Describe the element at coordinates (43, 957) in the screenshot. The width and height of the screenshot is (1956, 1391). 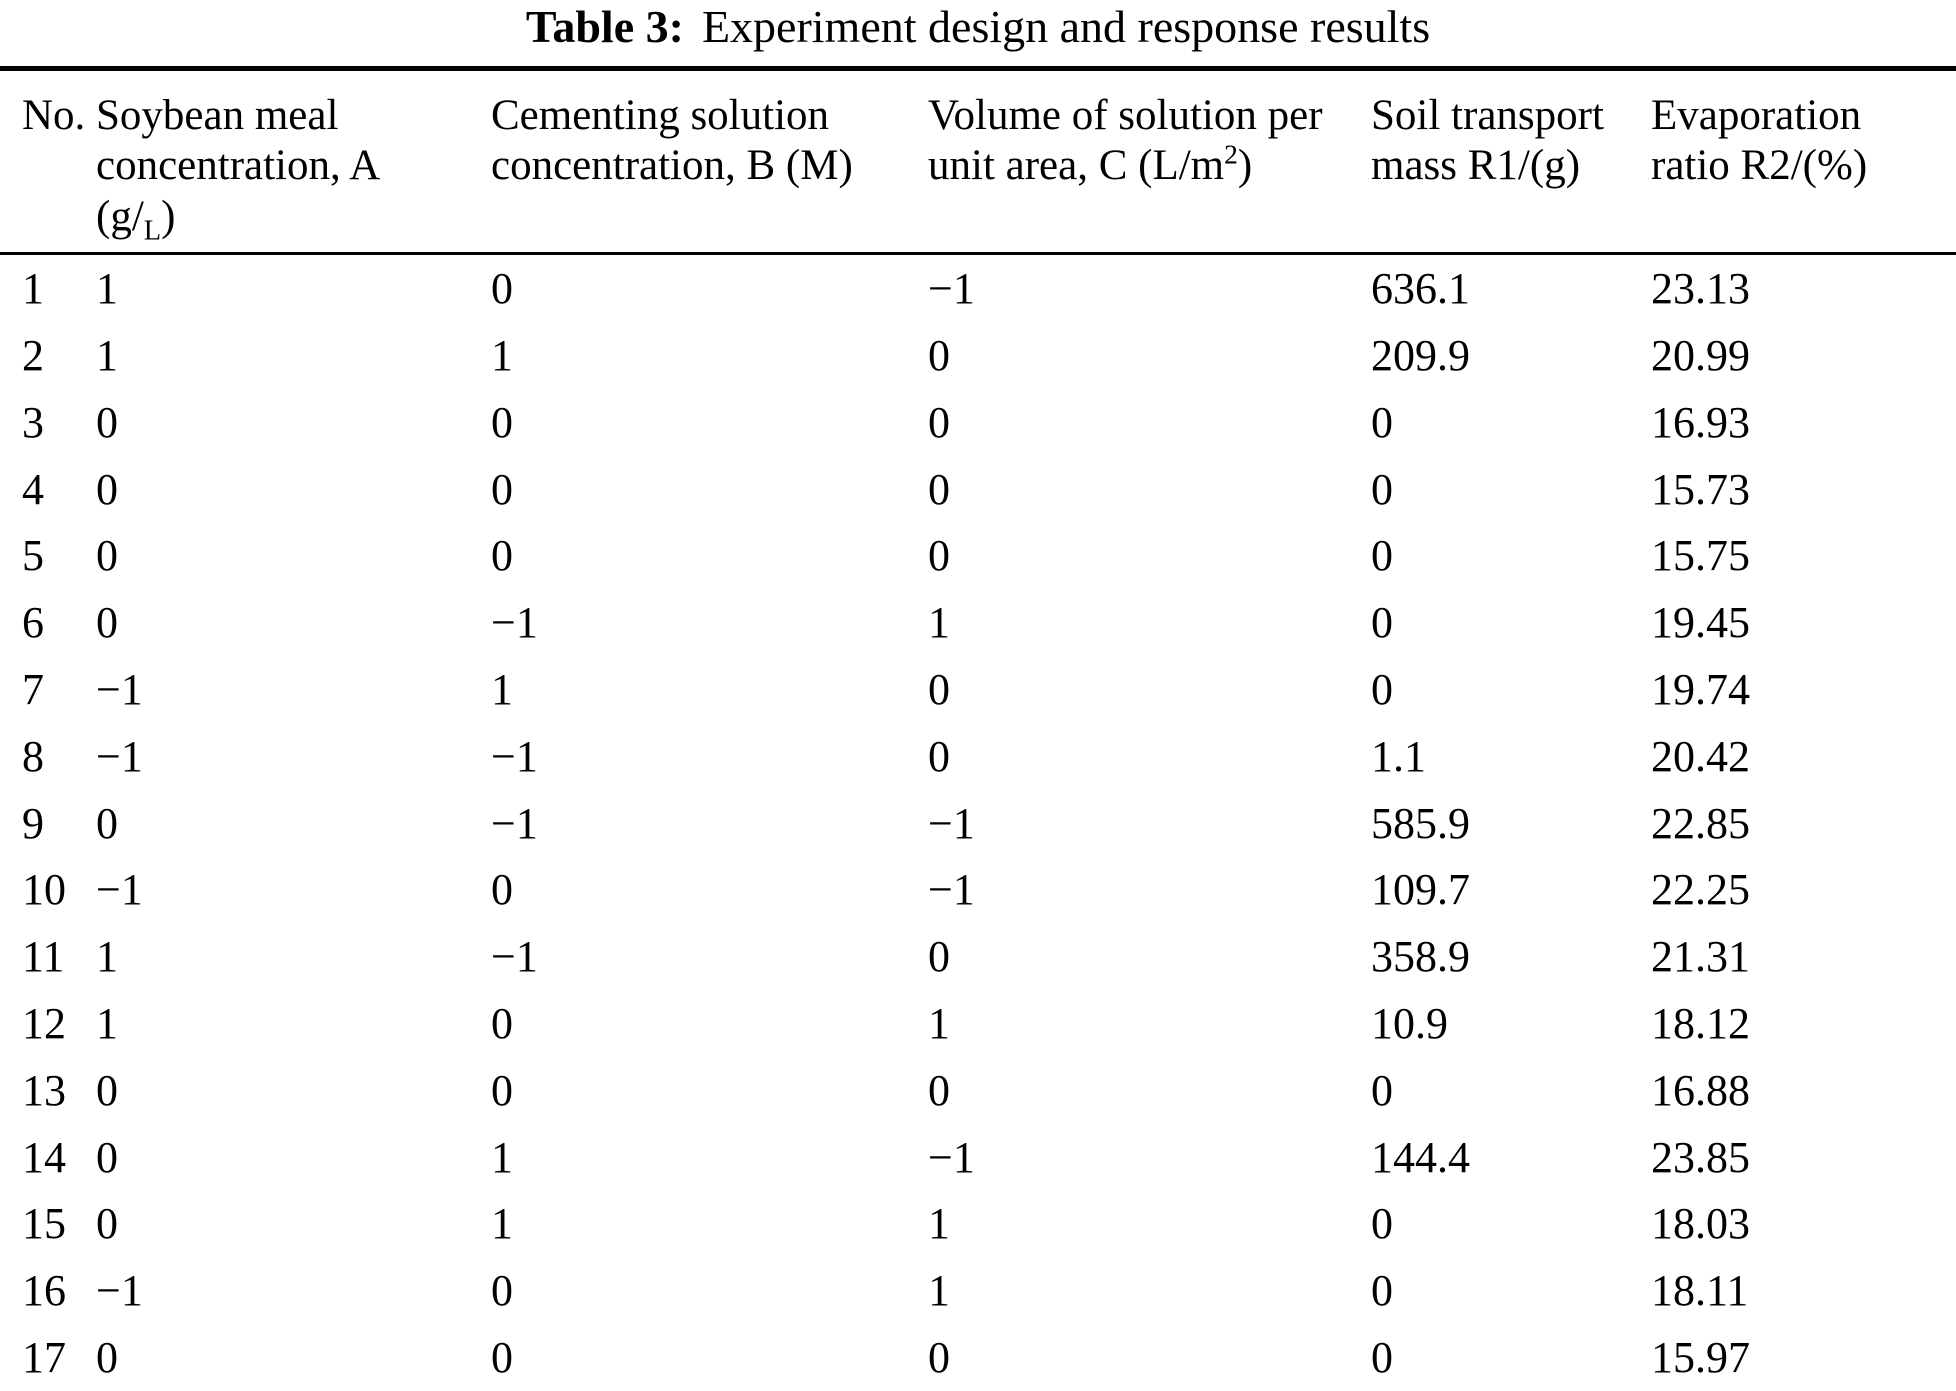
I see `table-cell: 11` at that location.